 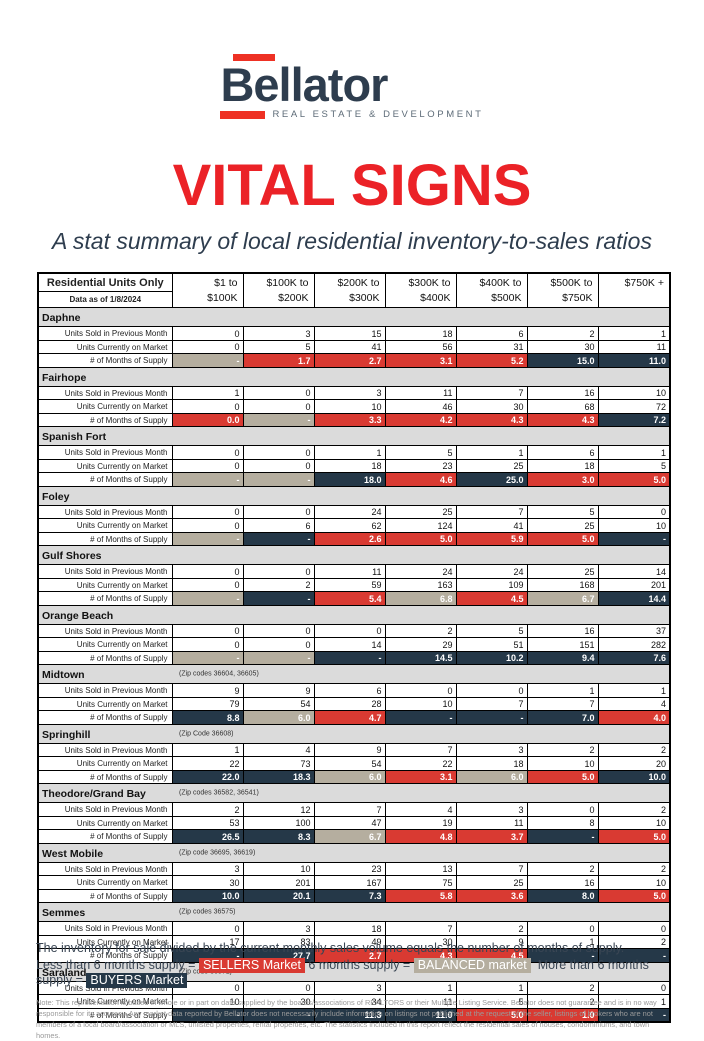 I want to click on table-corner-date: Data as of 1/8/2024, so click(x=105, y=299).